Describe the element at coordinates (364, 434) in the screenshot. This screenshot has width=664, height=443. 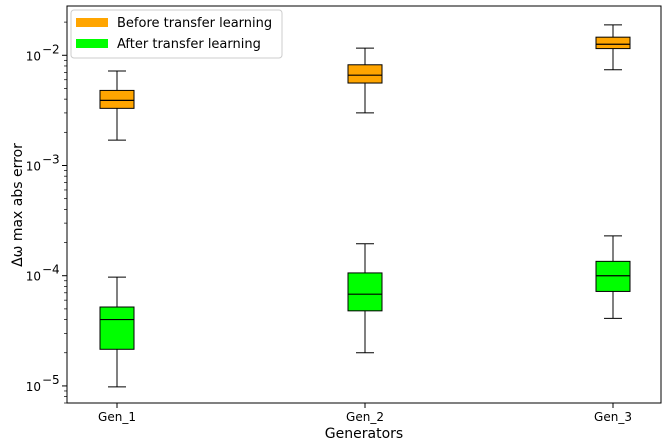
I see `x-axis-title: Generators` at that location.